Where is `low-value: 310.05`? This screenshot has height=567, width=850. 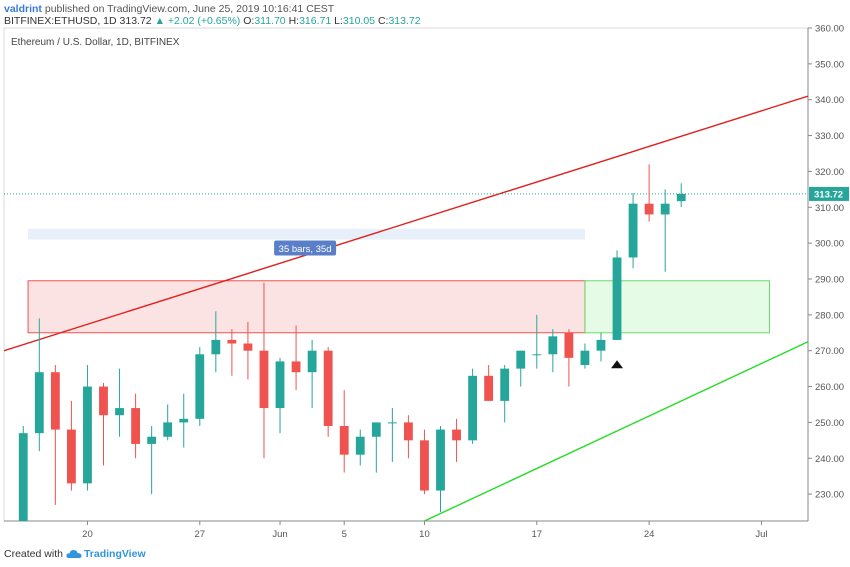
low-value: 310.05 is located at coordinates (359, 21).